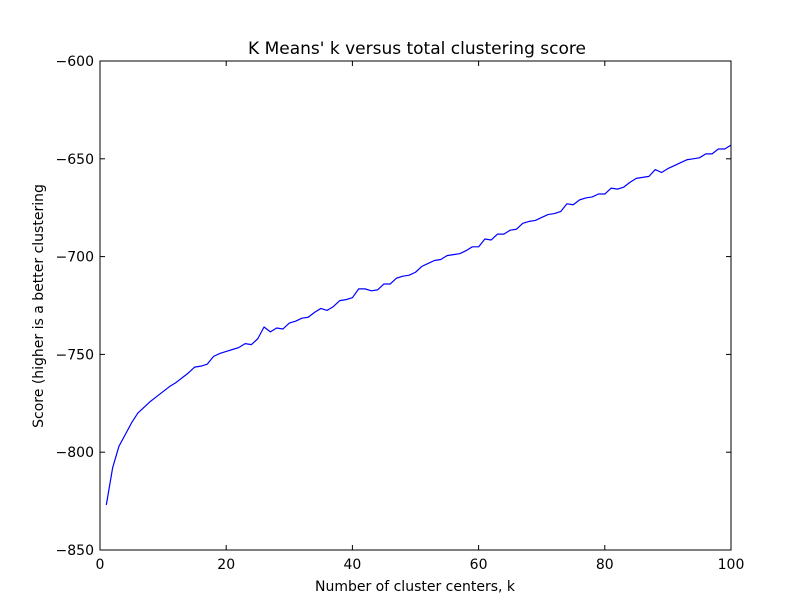 This screenshot has width=812, height=612. What do you see at coordinates (75, 453) in the screenshot?
I see `y-tick-label: −800` at bounding box center [75, 453].